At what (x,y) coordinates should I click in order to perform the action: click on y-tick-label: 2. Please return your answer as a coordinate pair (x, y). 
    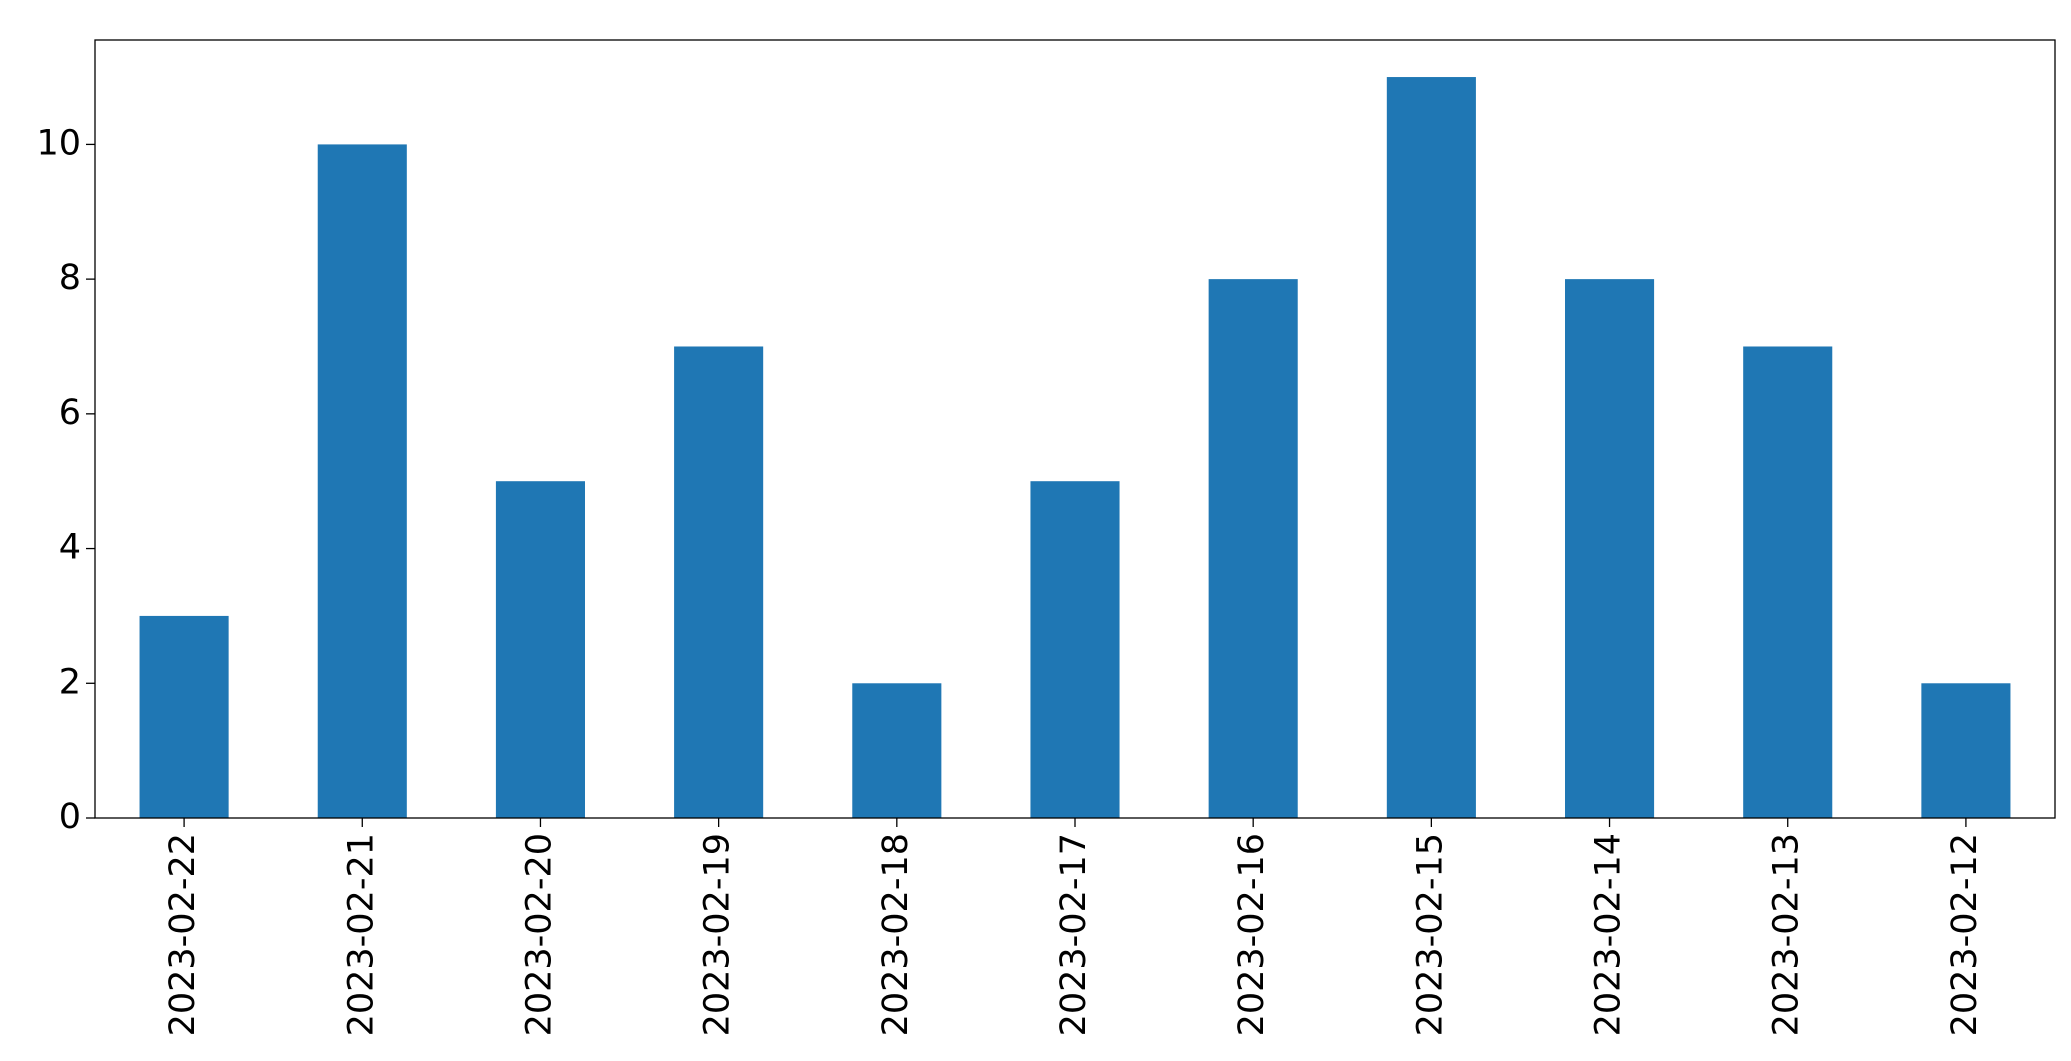
    Looking at the image, I should click on (70, 682).